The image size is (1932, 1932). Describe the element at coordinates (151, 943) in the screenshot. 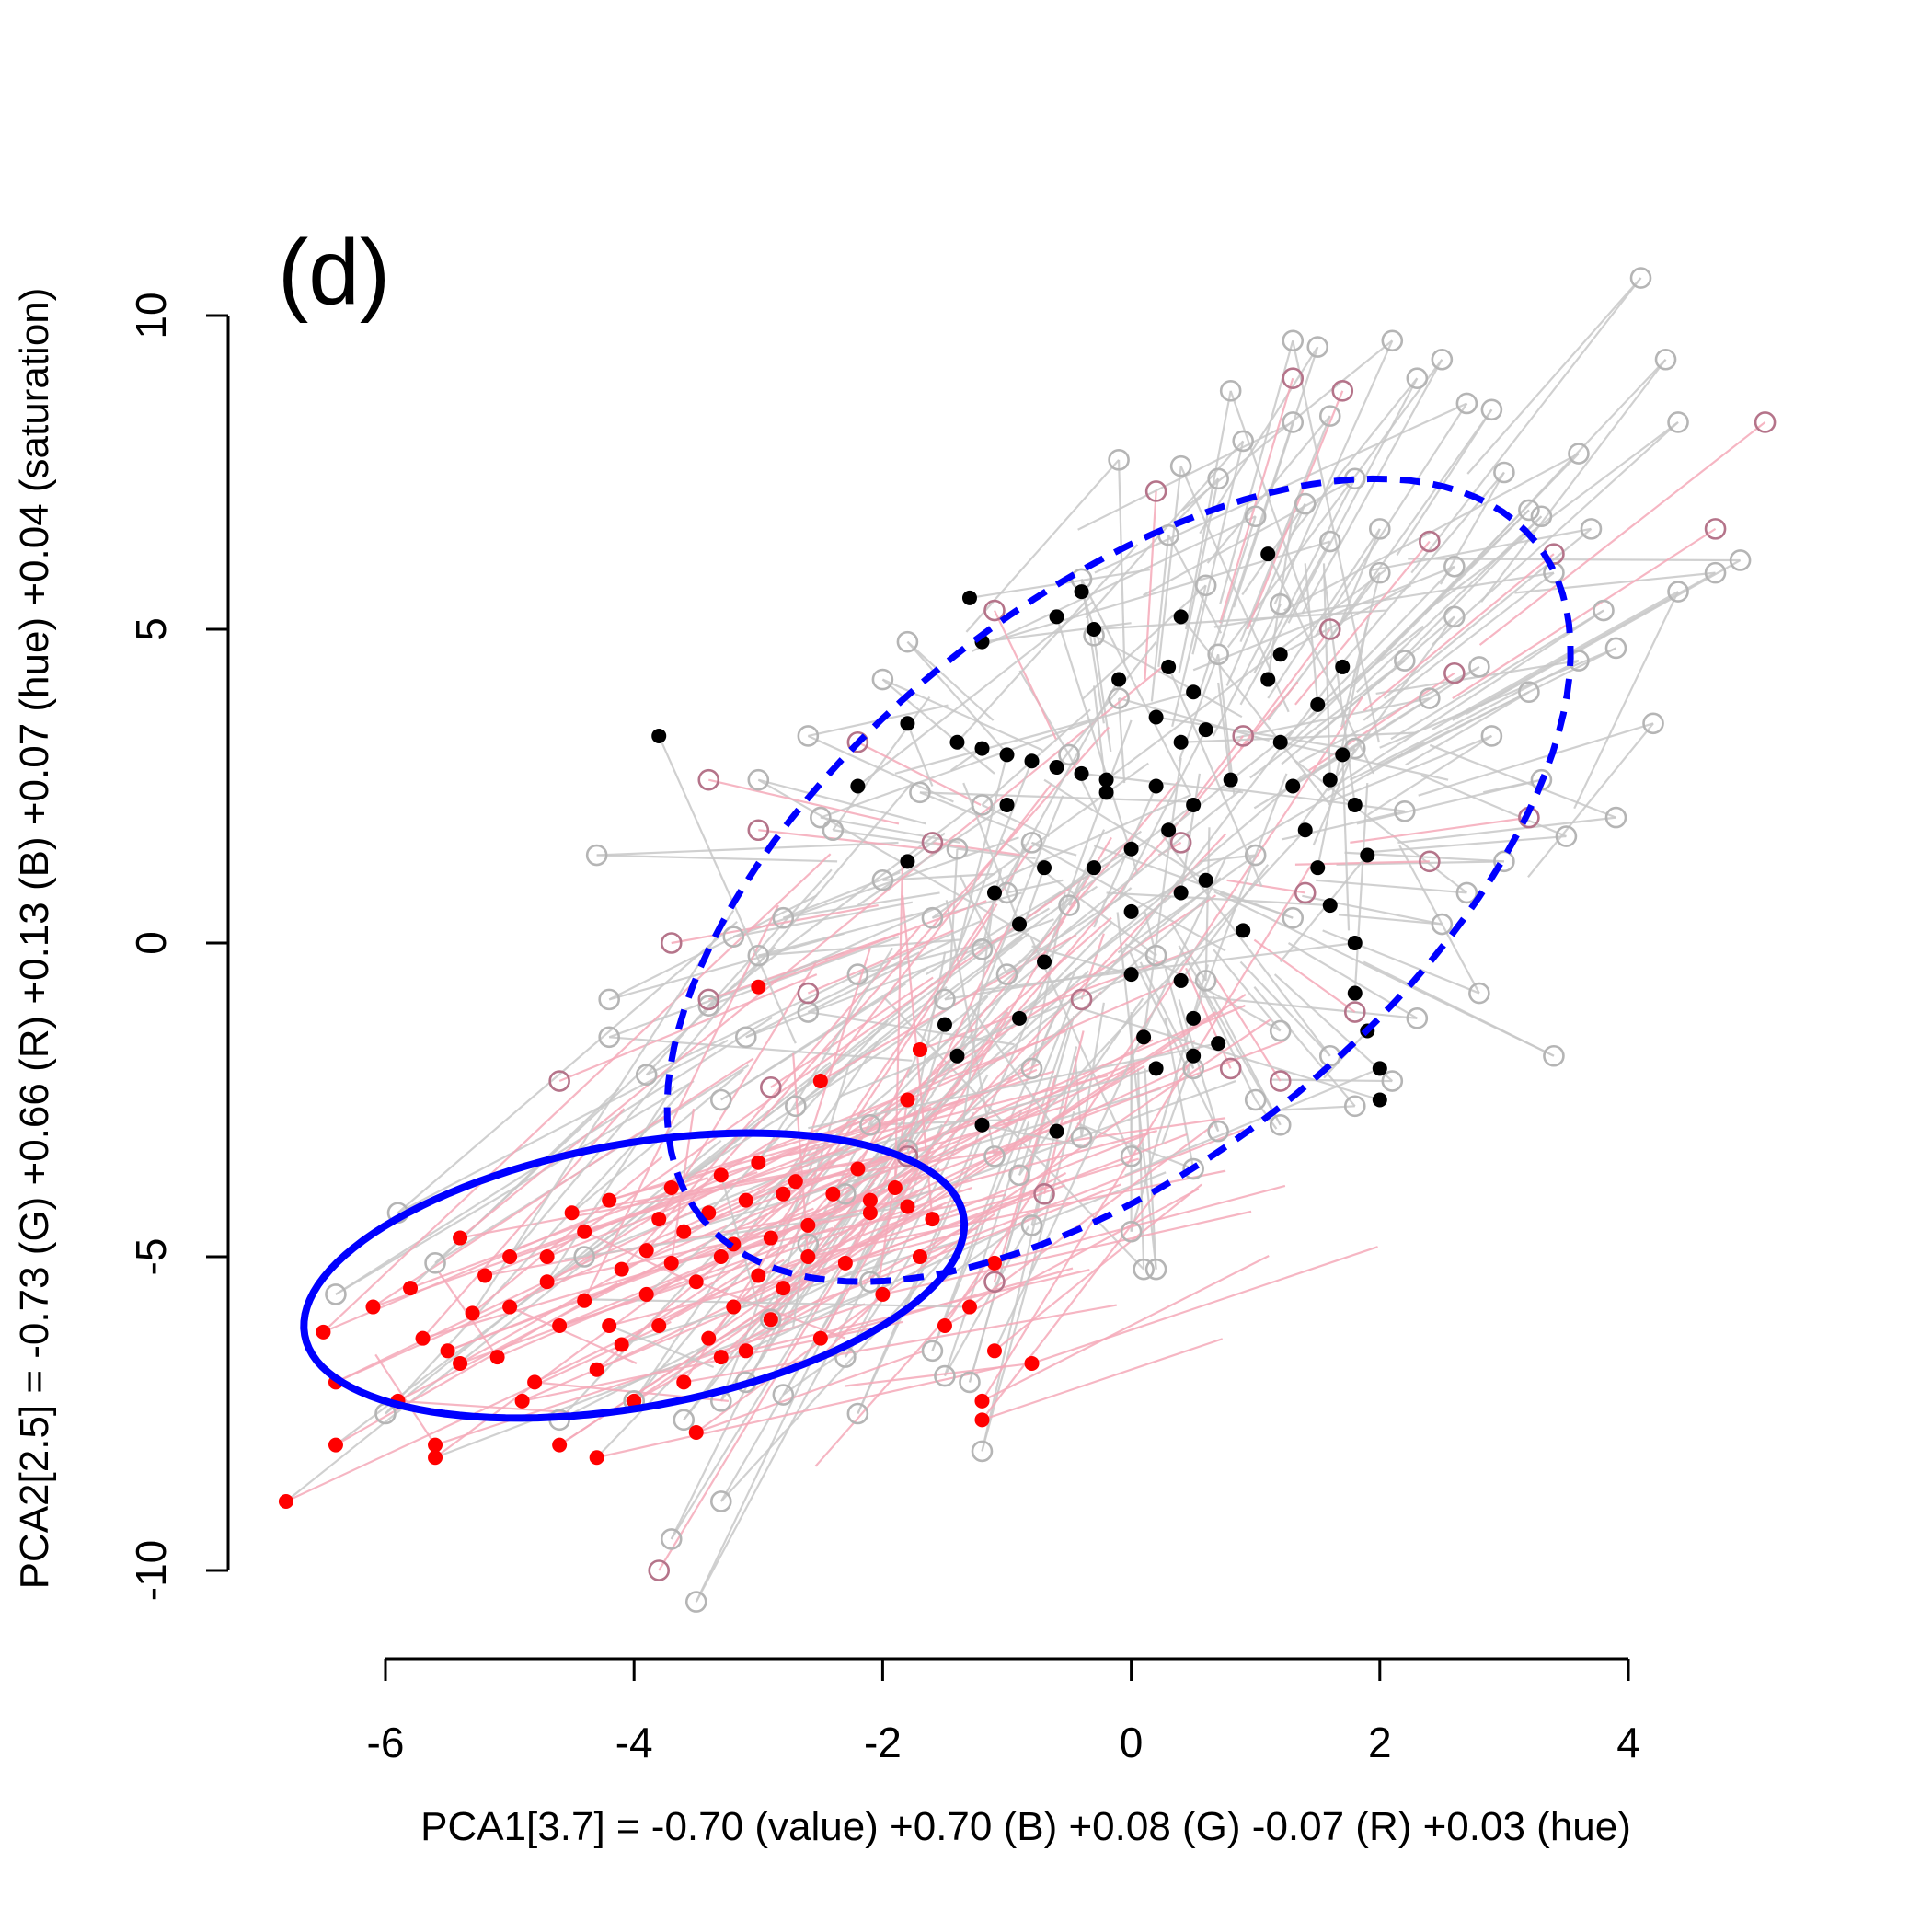

I see `y-tick-label: 0` at that location.